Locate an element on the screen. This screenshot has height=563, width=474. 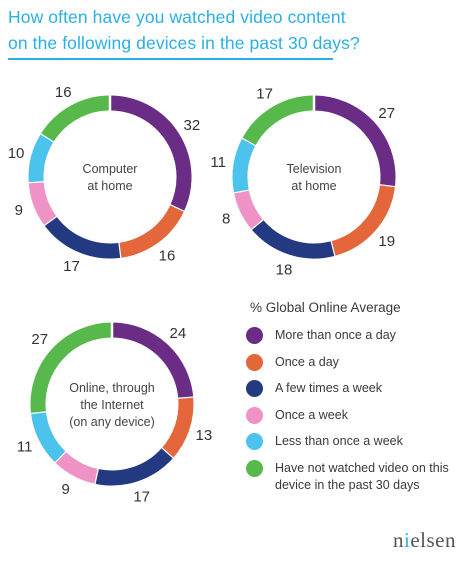
slice-value-label: 8 is located at coordinates (226, 218).